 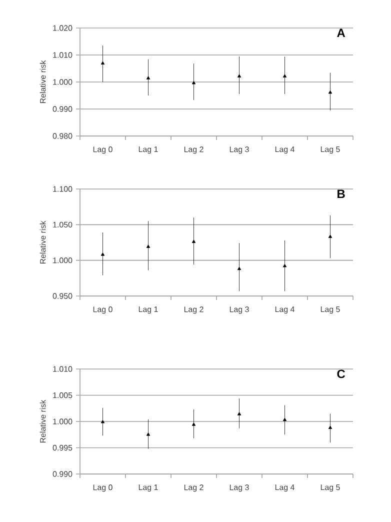 What do you see at coordinates (341, 374) in the screenshot?
I see `chart-title: C` at bounding box center [341, 374].